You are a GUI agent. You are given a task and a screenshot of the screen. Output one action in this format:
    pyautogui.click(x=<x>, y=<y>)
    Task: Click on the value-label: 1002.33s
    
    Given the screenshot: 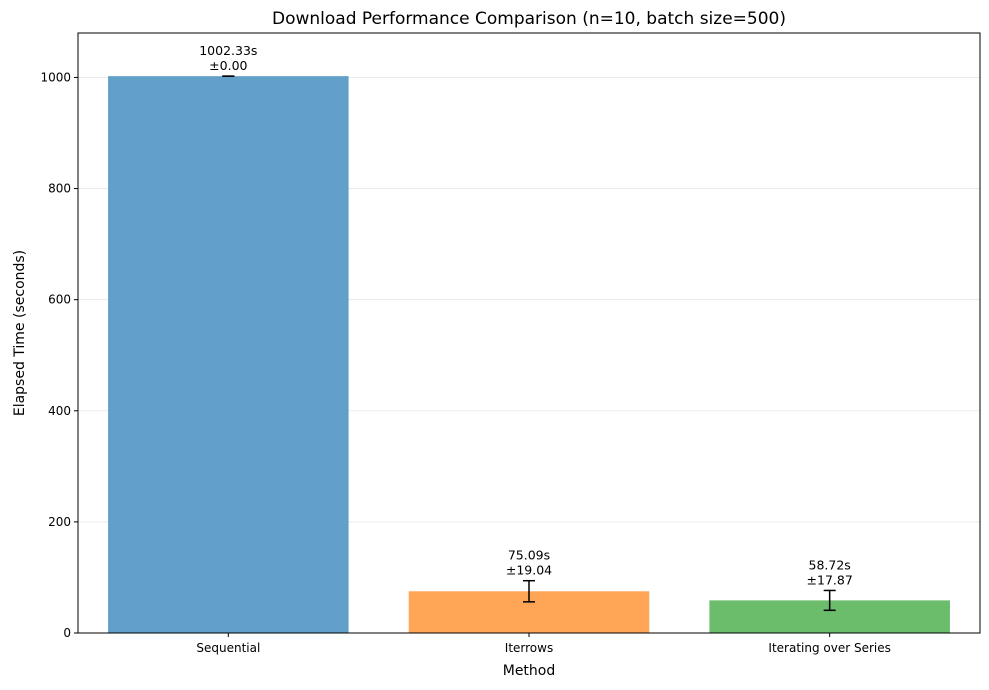 What is the action you would take?
    pyautogui.click(x=228, y=50)
    